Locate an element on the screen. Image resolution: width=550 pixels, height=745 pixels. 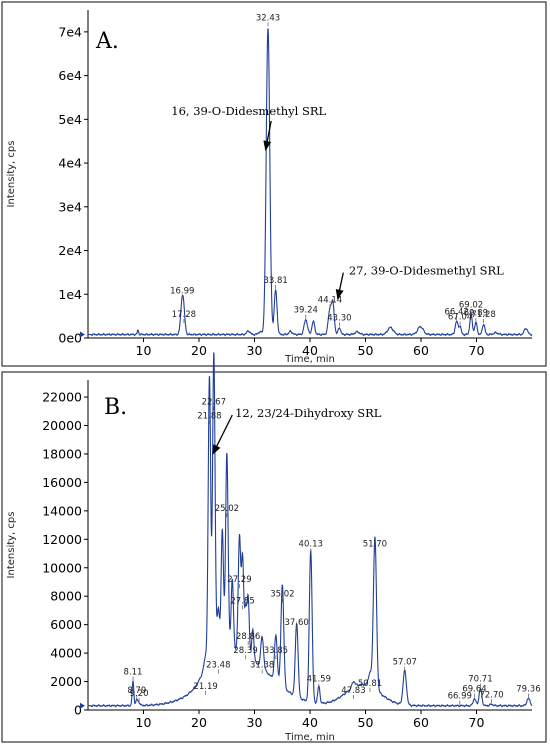
peak-label: 47.83 is located at coordinates (353, 691).